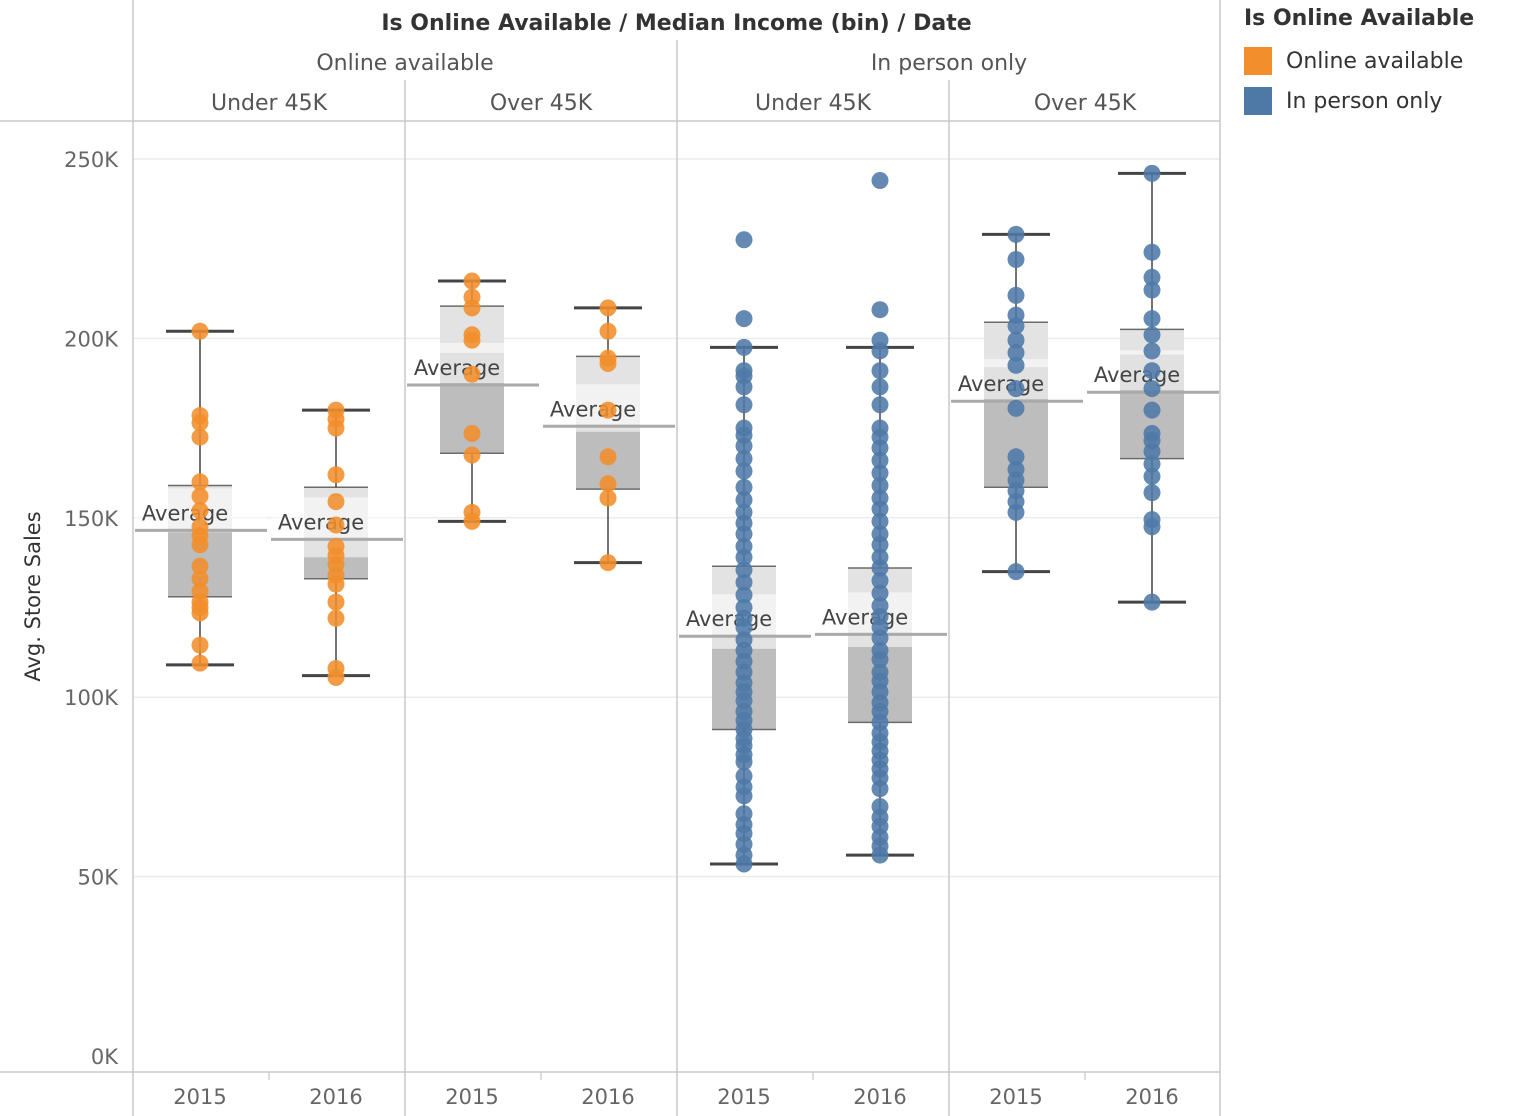 Image resolution: width=1522 pixels, height=1116 pixels. I want to click on legend-item-online-available: Online available, so click(1359, 61).